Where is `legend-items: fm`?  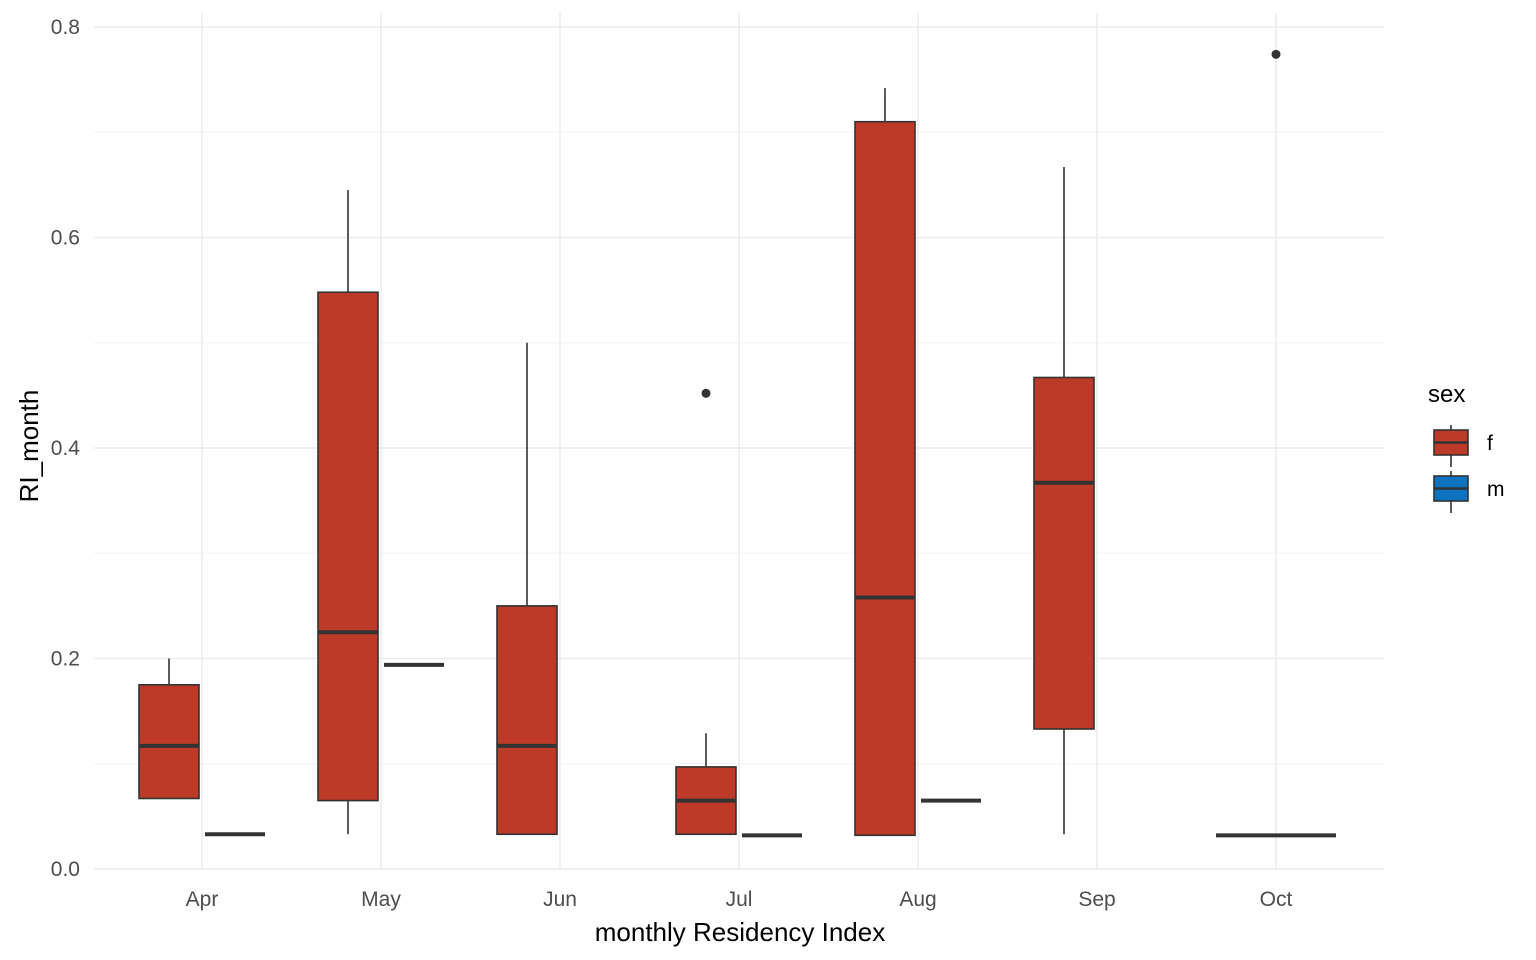 legend-items: fm is located at coordinates (1469, 469).